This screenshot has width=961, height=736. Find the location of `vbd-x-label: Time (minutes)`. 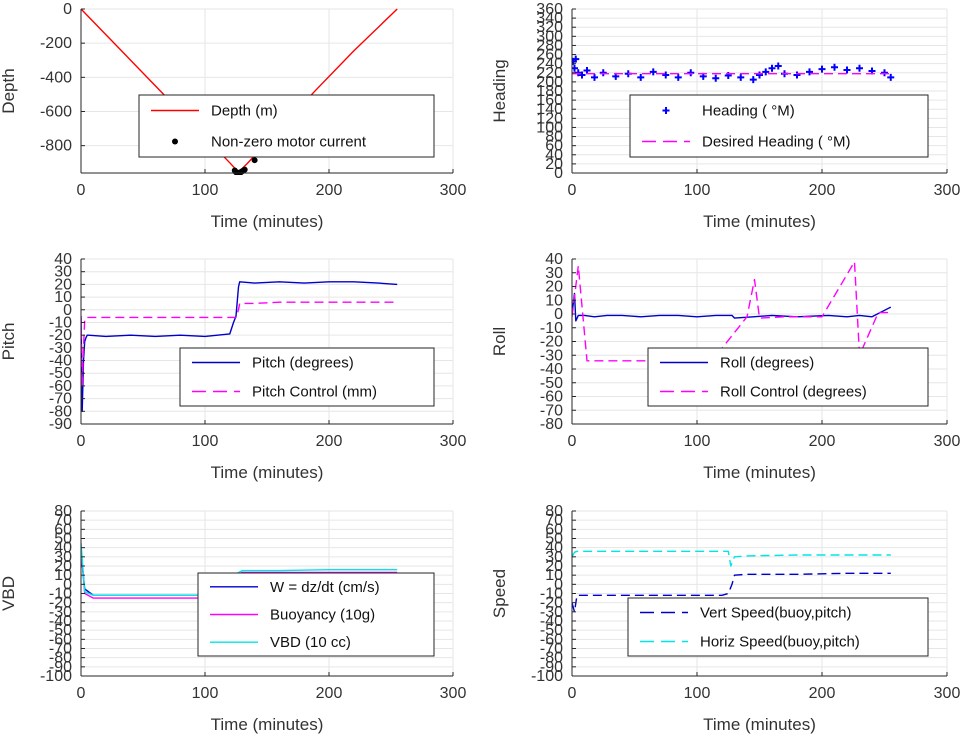

vbd-x-label: Time (minutes) is located at coordinates (267, 724).